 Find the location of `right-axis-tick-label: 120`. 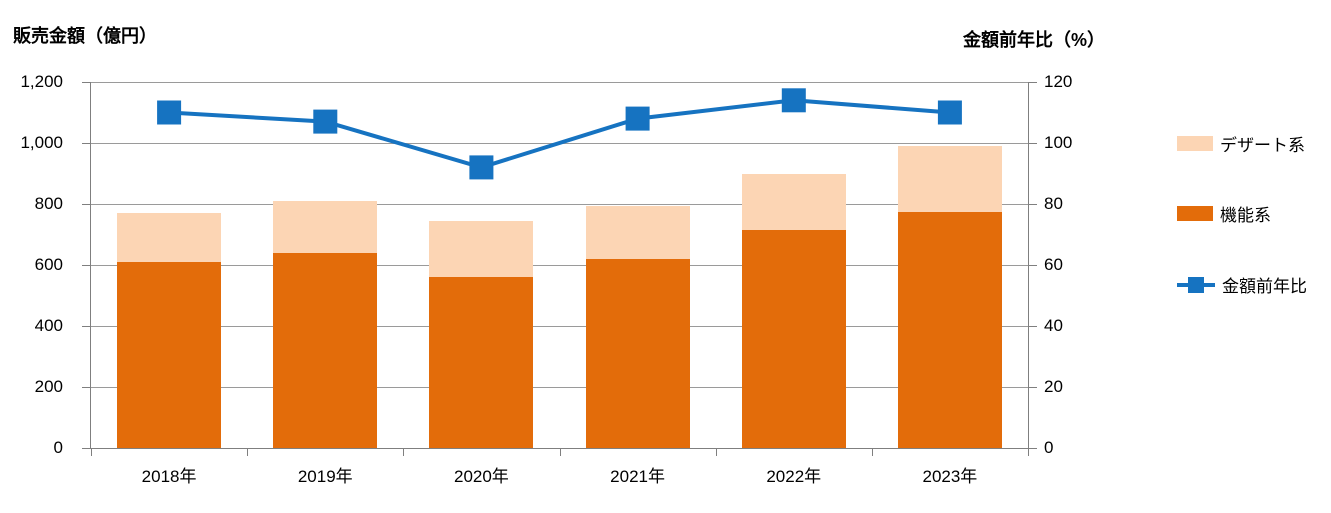

right-axis-tick-label: 120 is located at coordinates (1058, 81).